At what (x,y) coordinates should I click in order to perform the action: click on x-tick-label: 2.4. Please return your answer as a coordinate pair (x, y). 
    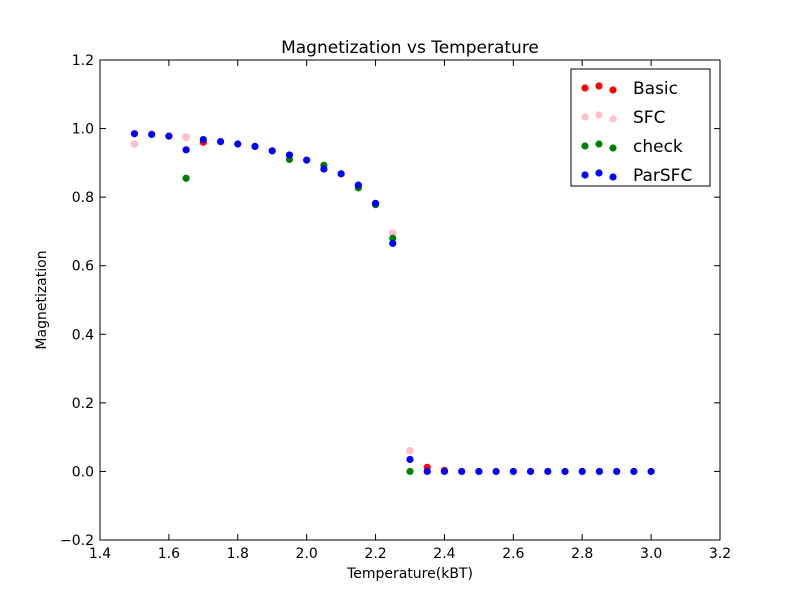
    Looking at the image, I should click on (444, 554).